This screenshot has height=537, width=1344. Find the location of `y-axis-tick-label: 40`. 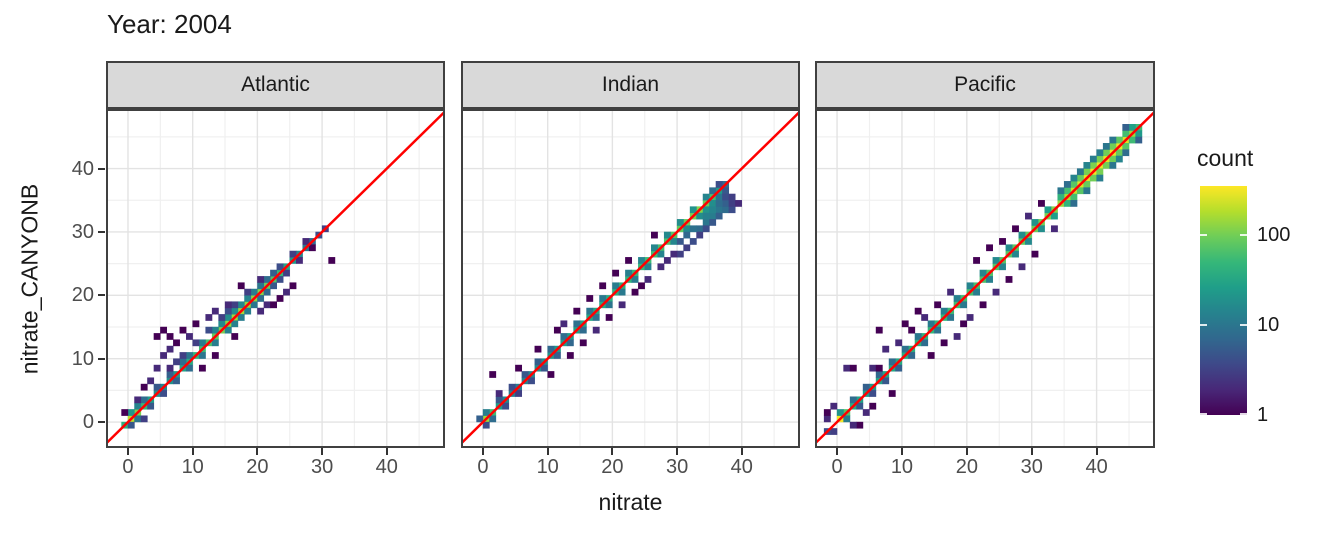

y-axis-tick-label: 40 is located at coordinates (82, 168).